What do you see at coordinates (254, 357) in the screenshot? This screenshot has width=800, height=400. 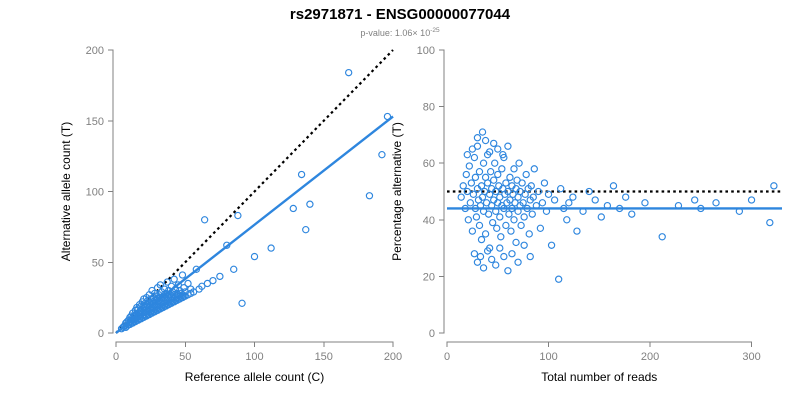 I see `left-panel-x-tick-label: 100` at bounding box center [254, 357].